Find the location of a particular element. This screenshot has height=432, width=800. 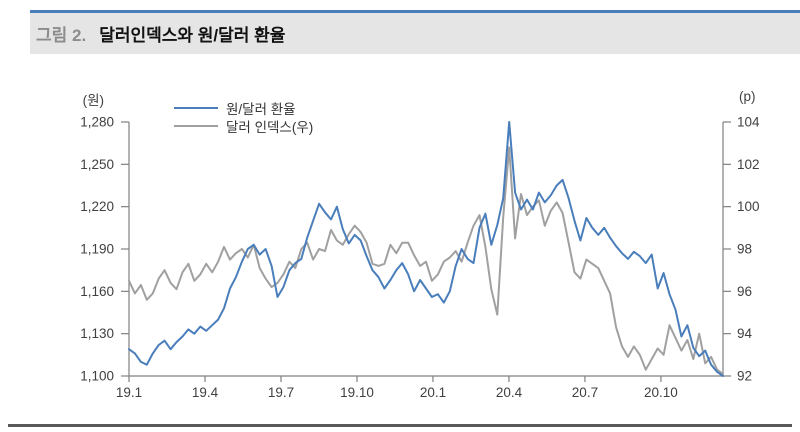

right-axis-unit: (p) is located at coordinates (747, 96).